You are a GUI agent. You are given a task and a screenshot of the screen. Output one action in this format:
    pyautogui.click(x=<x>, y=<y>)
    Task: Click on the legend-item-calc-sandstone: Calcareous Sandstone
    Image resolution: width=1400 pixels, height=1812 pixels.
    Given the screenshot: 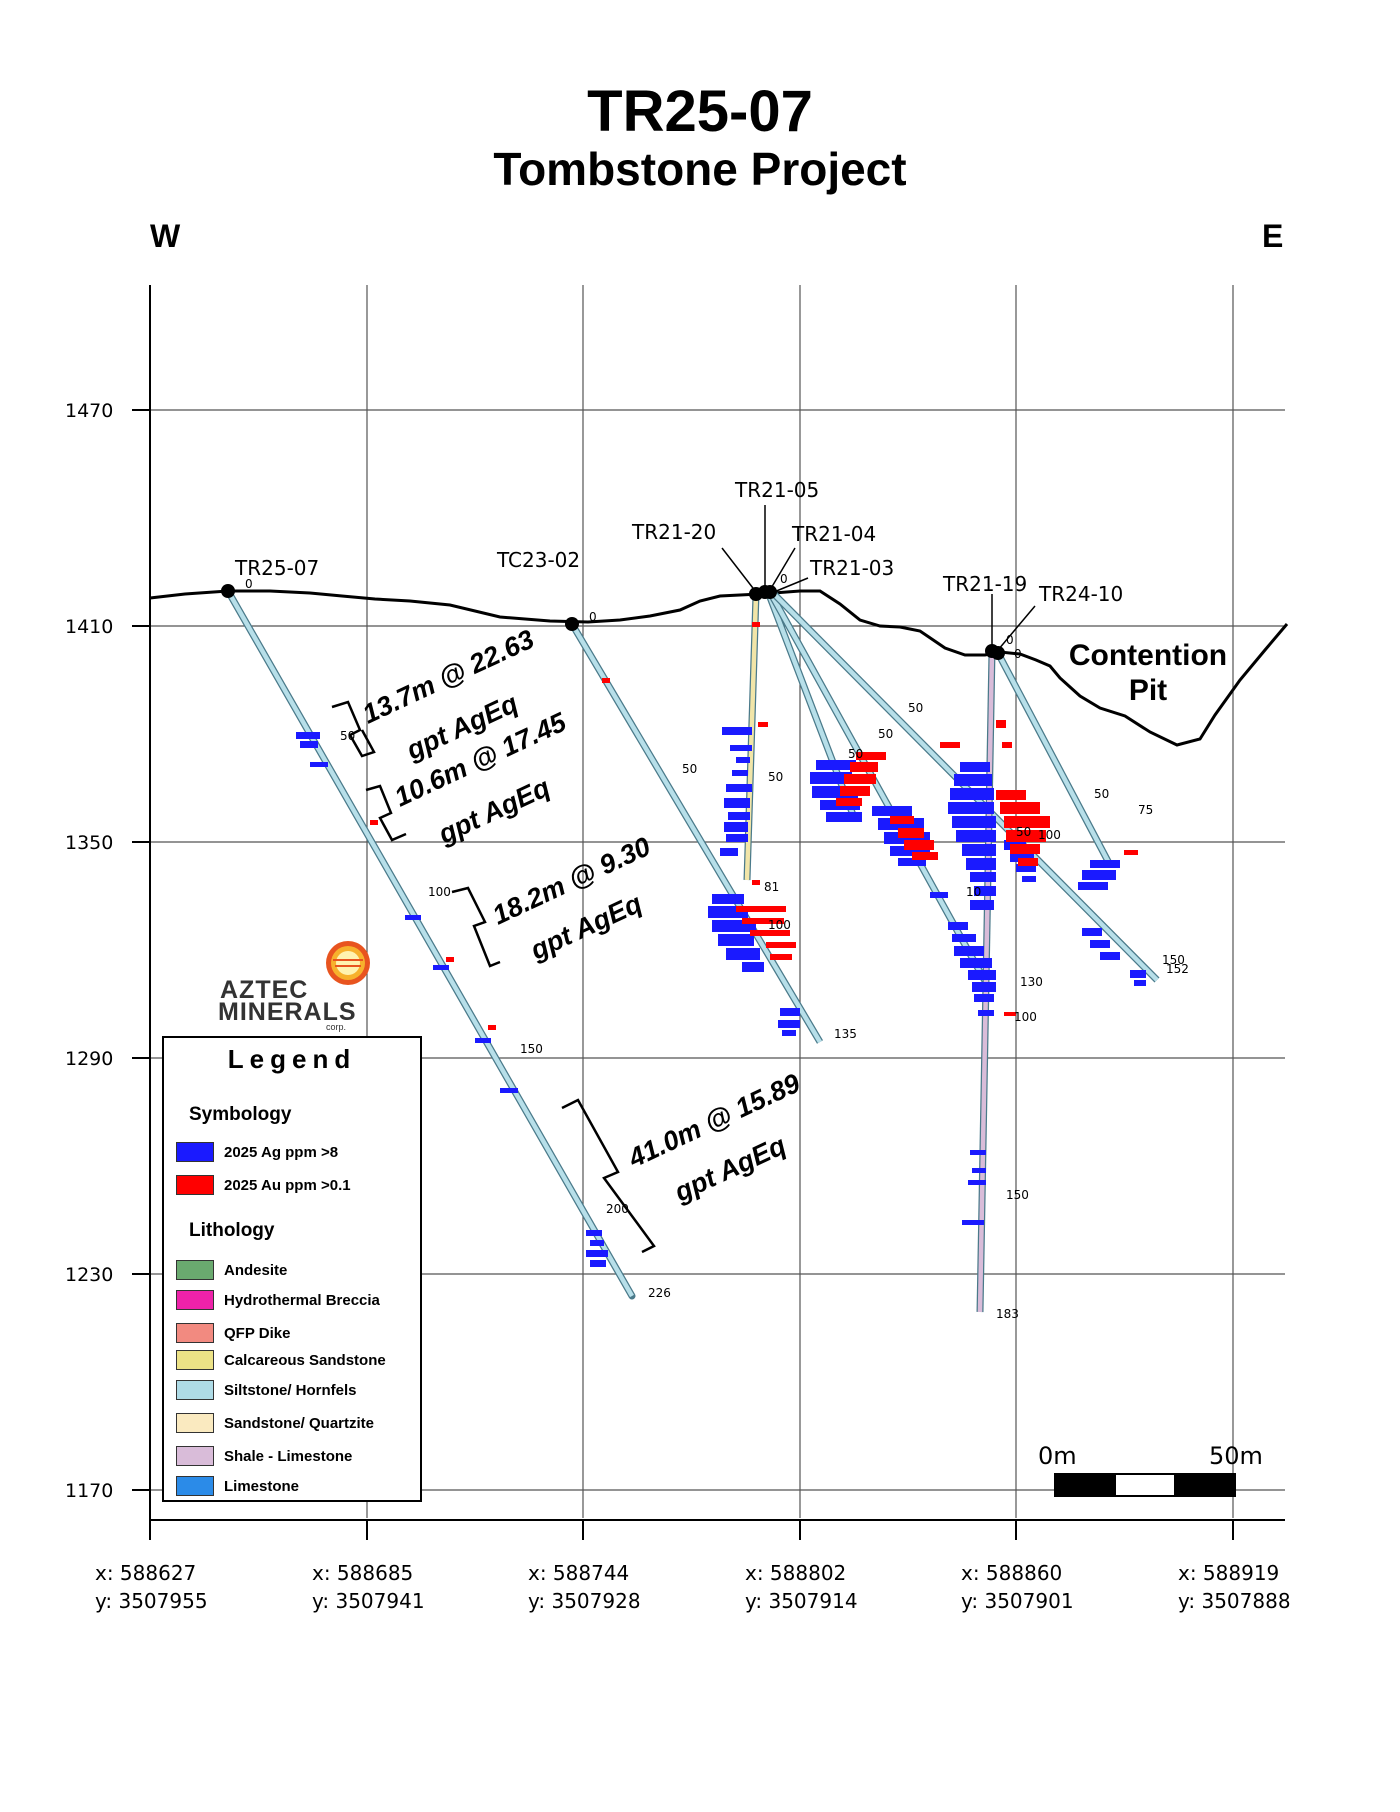 What is the action you would take?
    pyautogui.click(x=281, y=1360)
    